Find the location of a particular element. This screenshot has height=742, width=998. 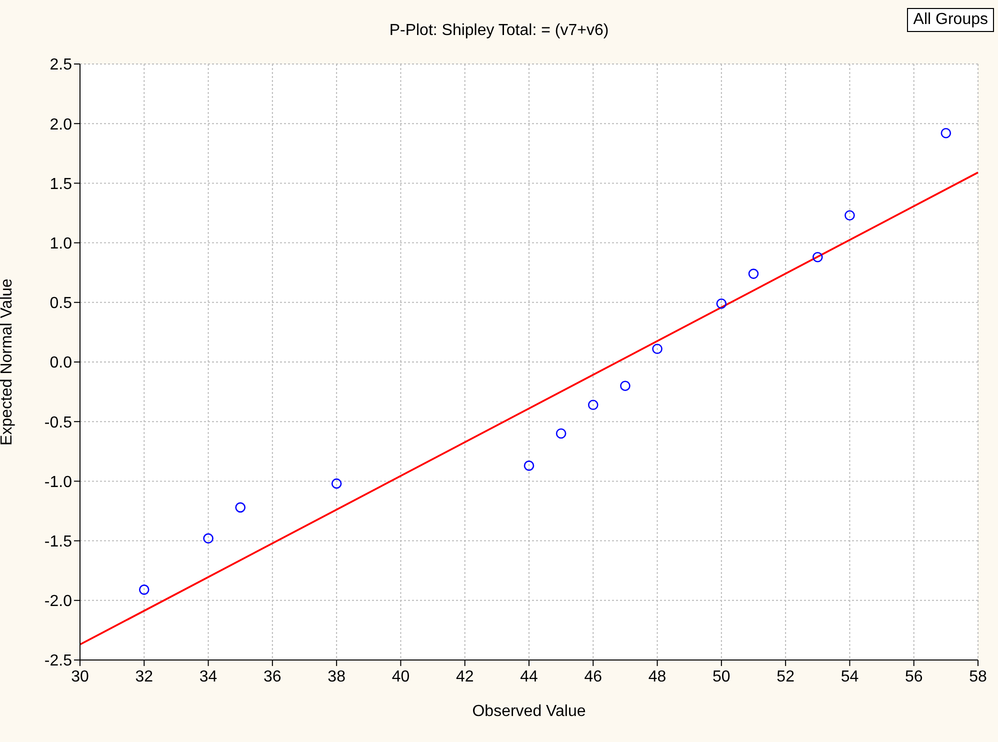

y-tick-label: -2.0 is located at coordinates (58, 601).